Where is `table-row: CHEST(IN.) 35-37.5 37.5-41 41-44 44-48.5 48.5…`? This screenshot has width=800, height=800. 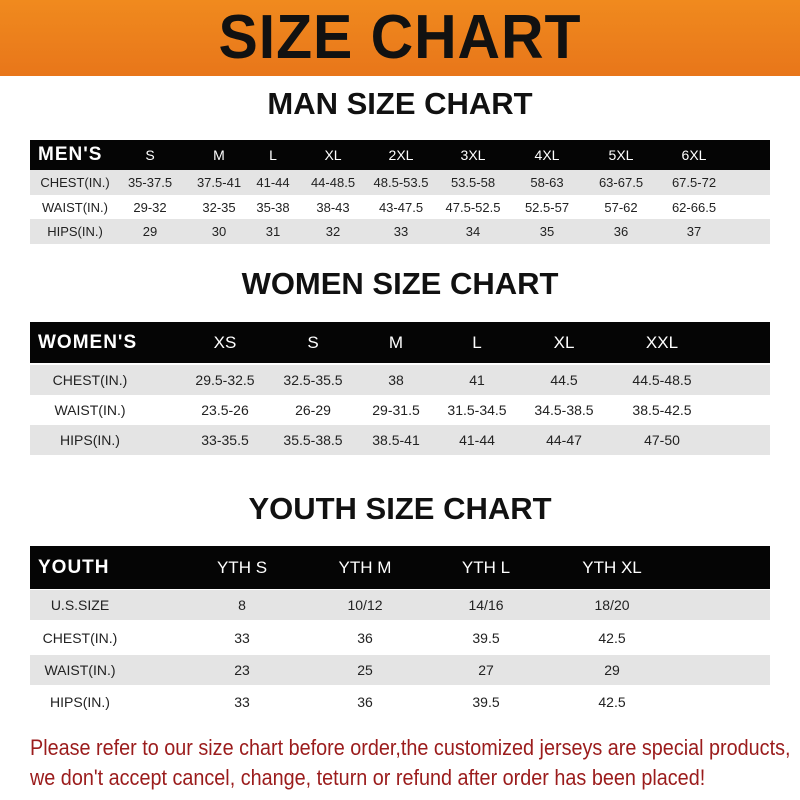
table-row: CHEST(IN.) 35-37.5 37.5-41 41-44 44-48.5 48.5… is located at coordinates (400, 182).